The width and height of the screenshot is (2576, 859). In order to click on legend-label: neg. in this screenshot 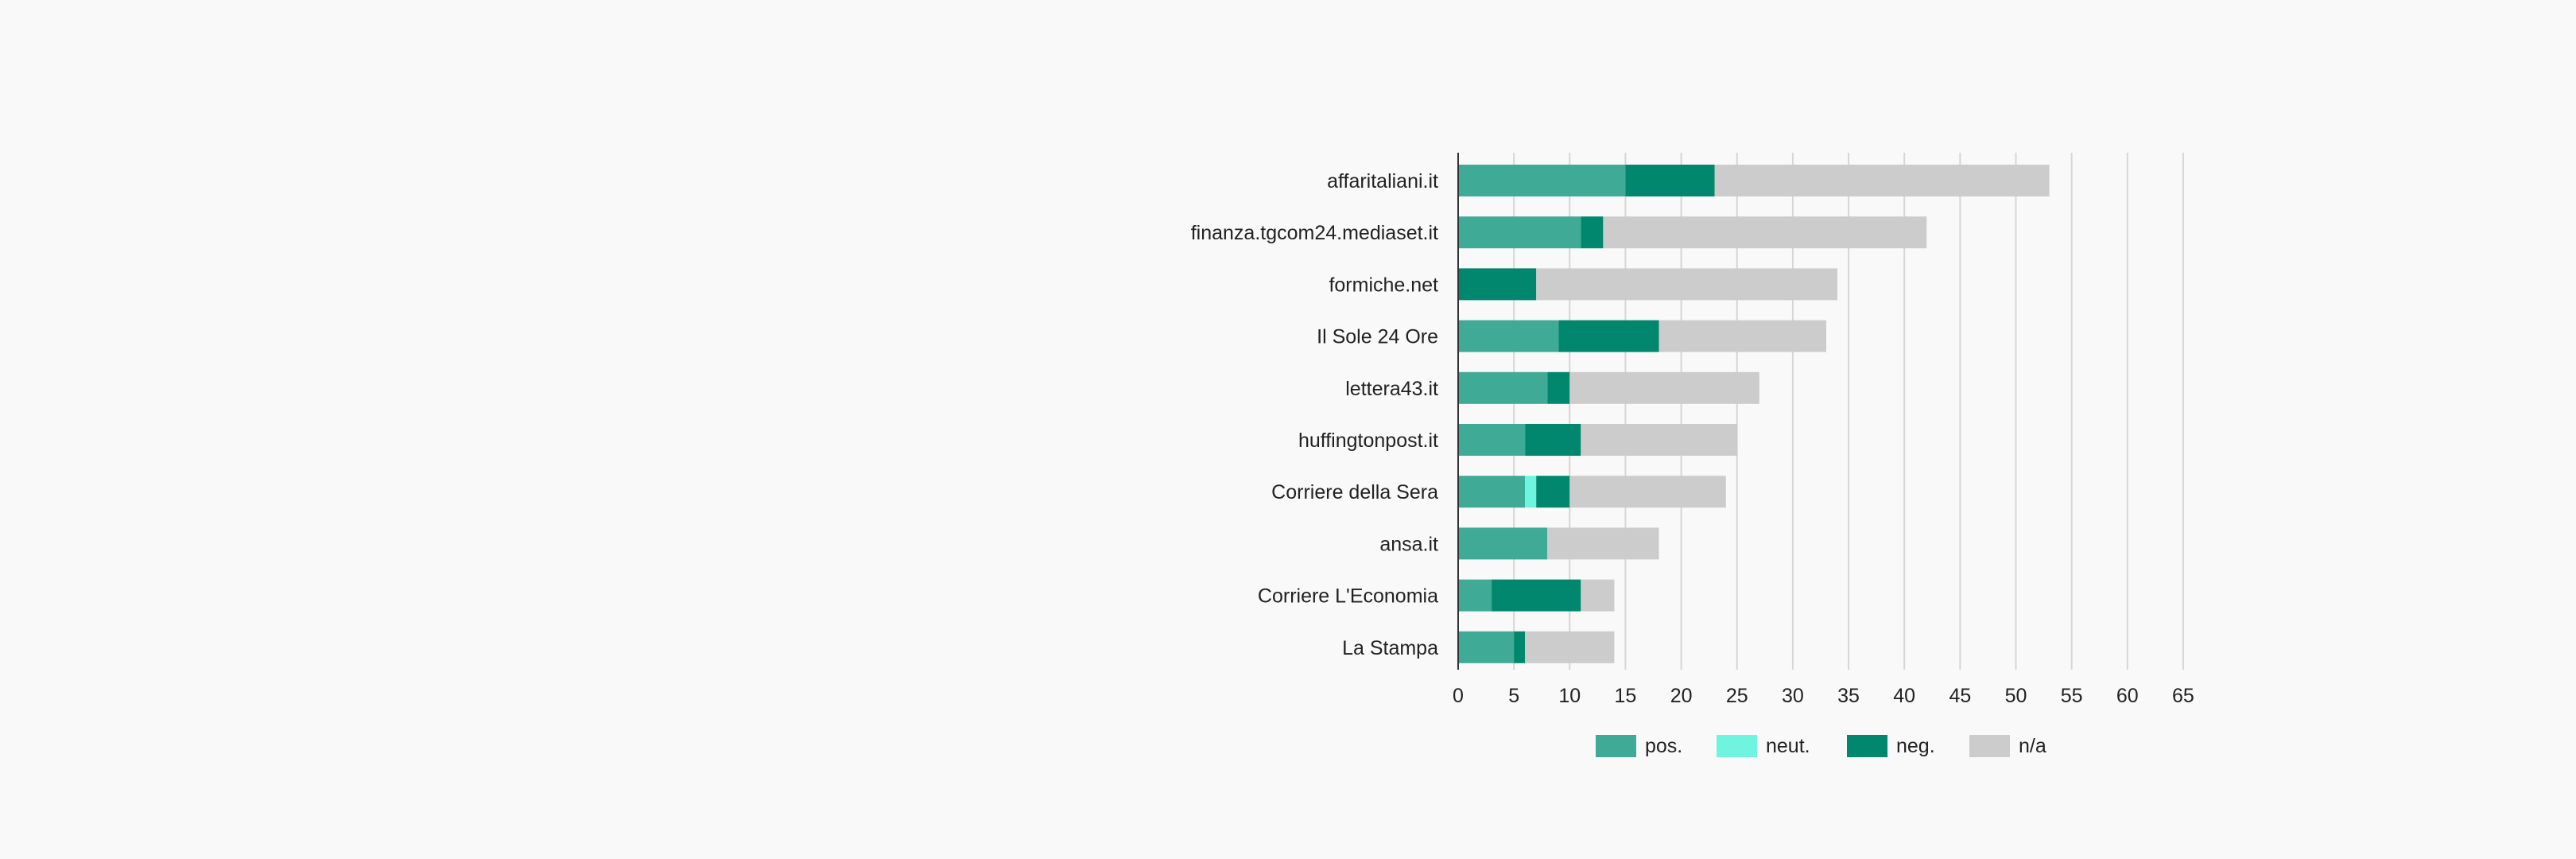, I will do `click(1916, 746)`.